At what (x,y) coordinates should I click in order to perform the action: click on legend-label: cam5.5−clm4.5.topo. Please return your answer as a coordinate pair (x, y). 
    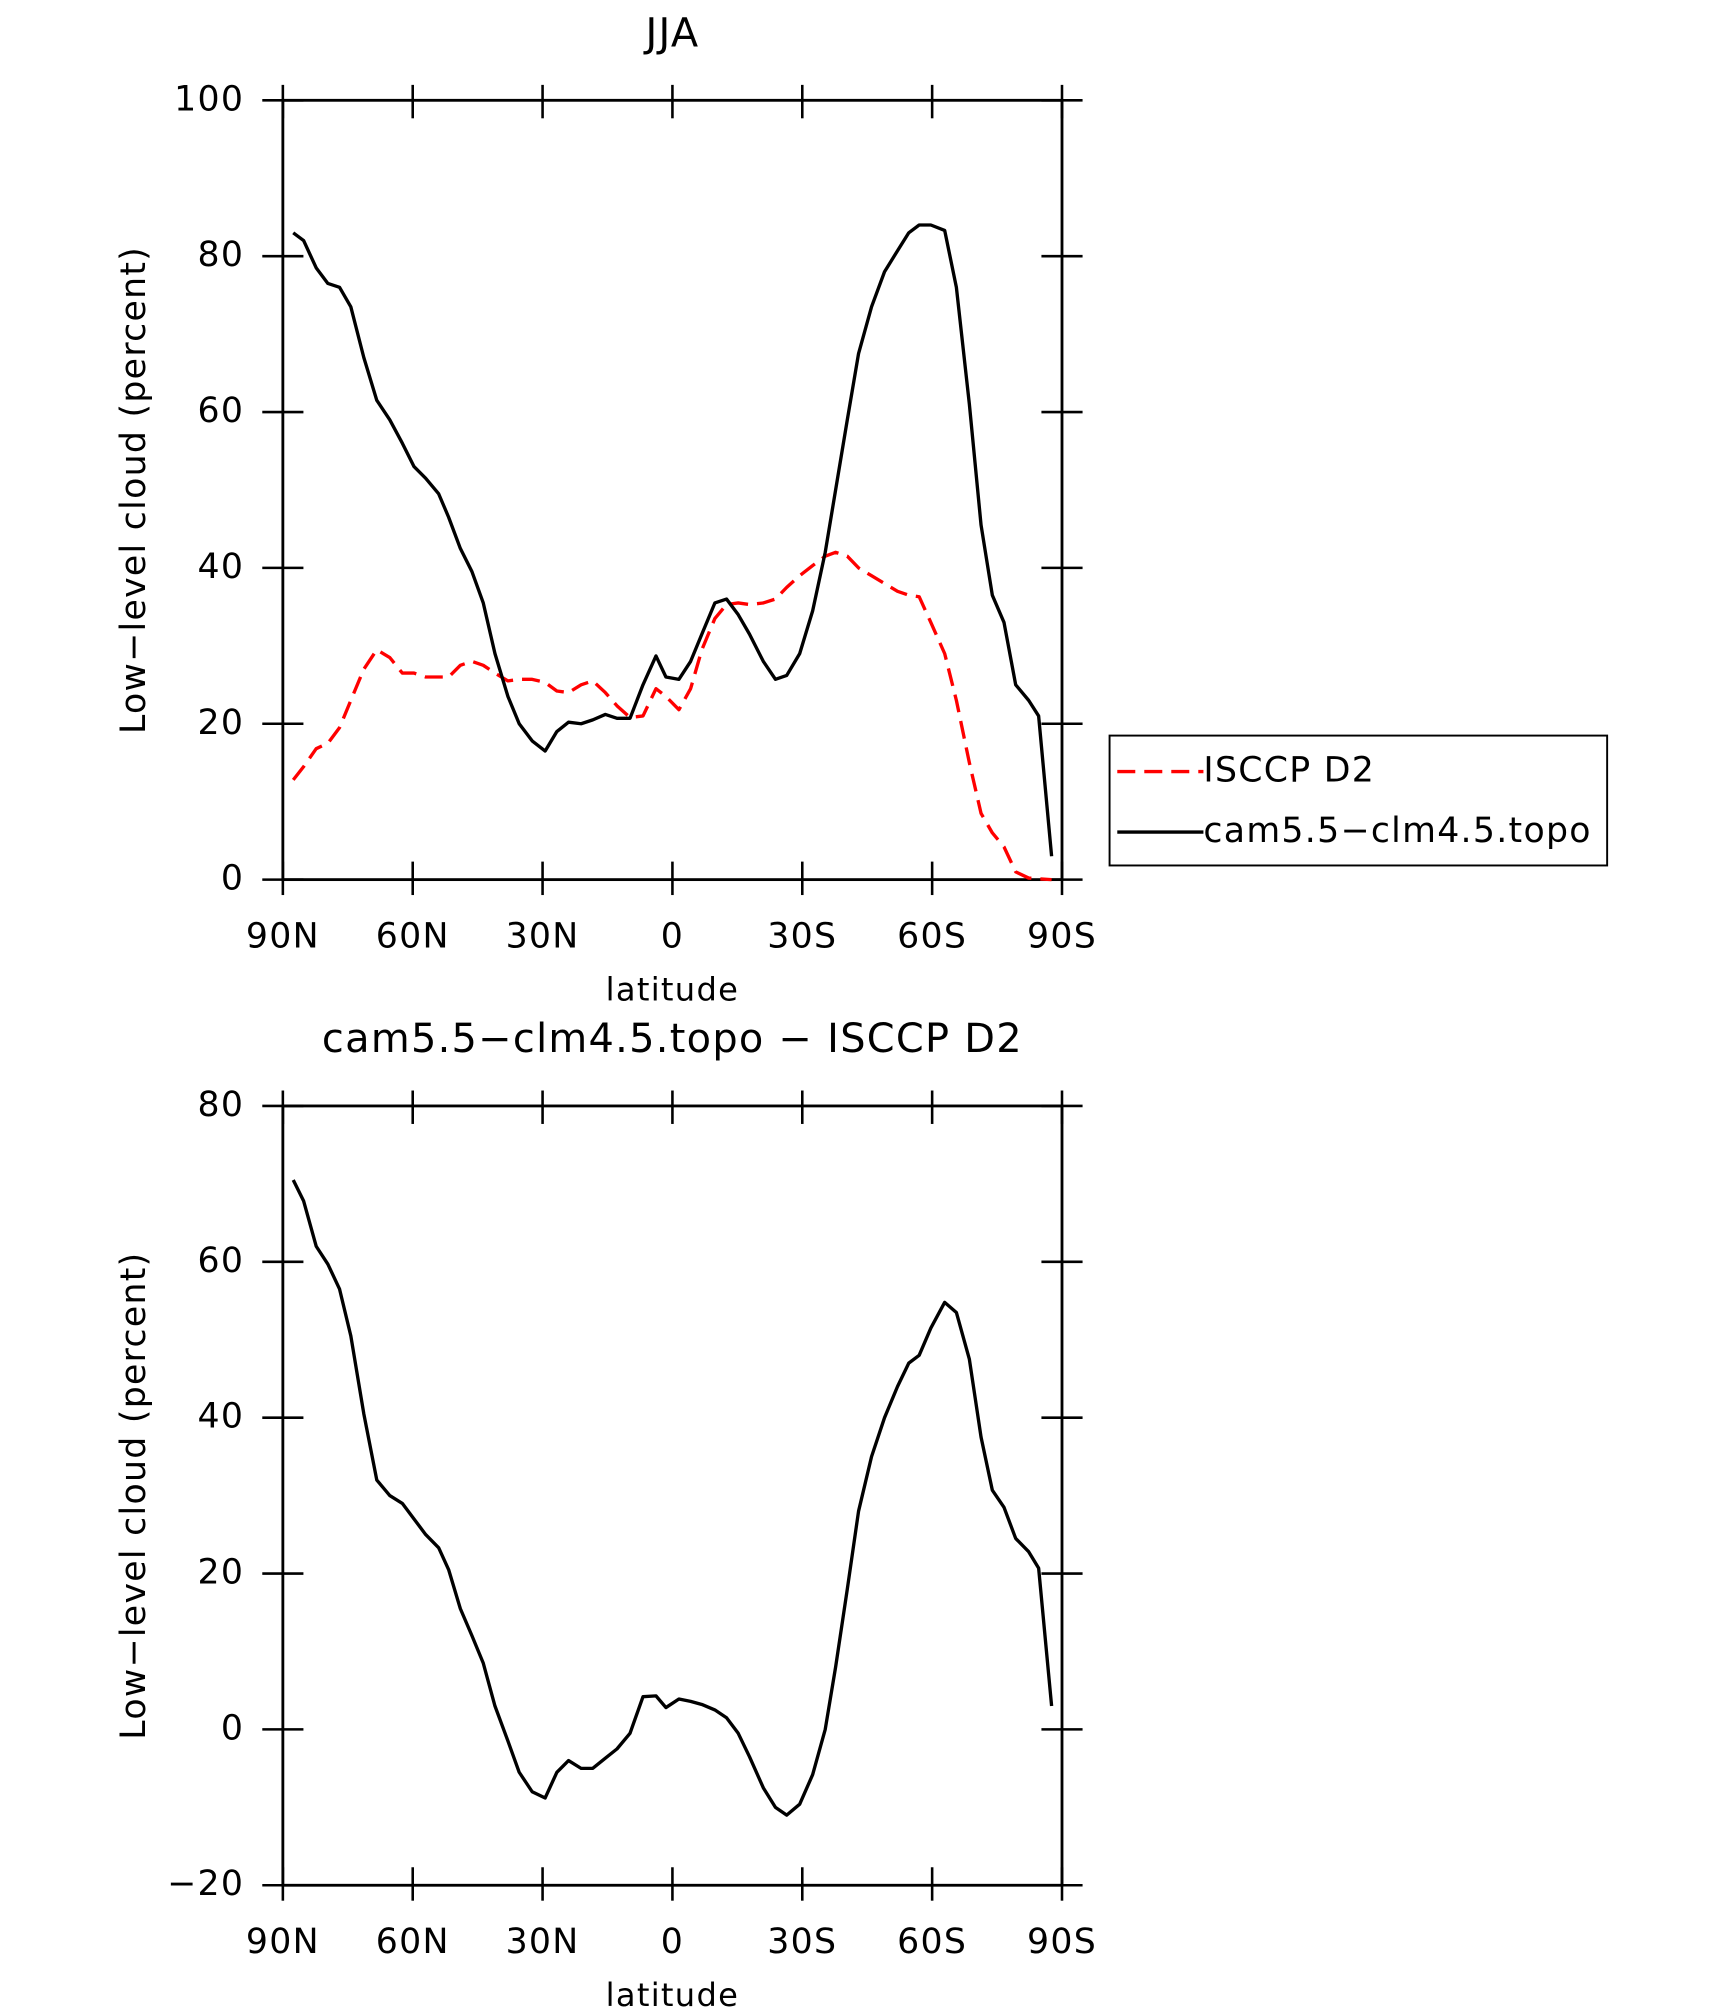
    Looking at the image, I should click on (1397, 831).